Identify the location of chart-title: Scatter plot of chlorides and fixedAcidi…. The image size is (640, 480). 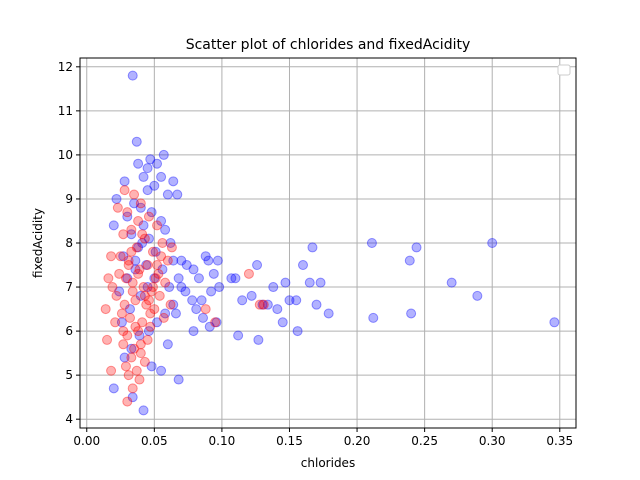
(328, 45).